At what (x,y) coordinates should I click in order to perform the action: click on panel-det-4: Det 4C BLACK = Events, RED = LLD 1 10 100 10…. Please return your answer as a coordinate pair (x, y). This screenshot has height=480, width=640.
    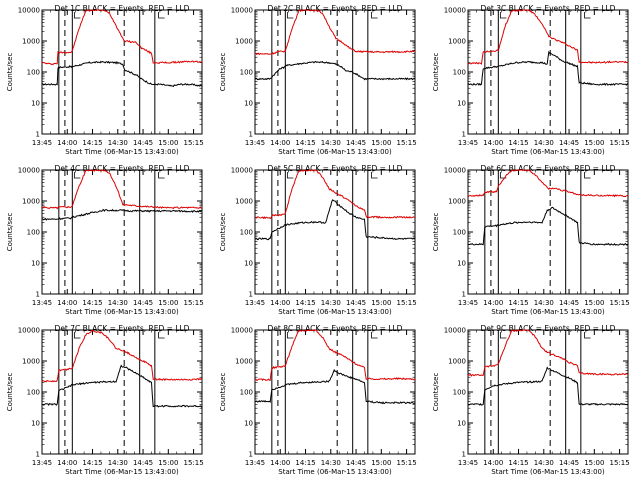
    Looking at the image, I should click on (105, 240).